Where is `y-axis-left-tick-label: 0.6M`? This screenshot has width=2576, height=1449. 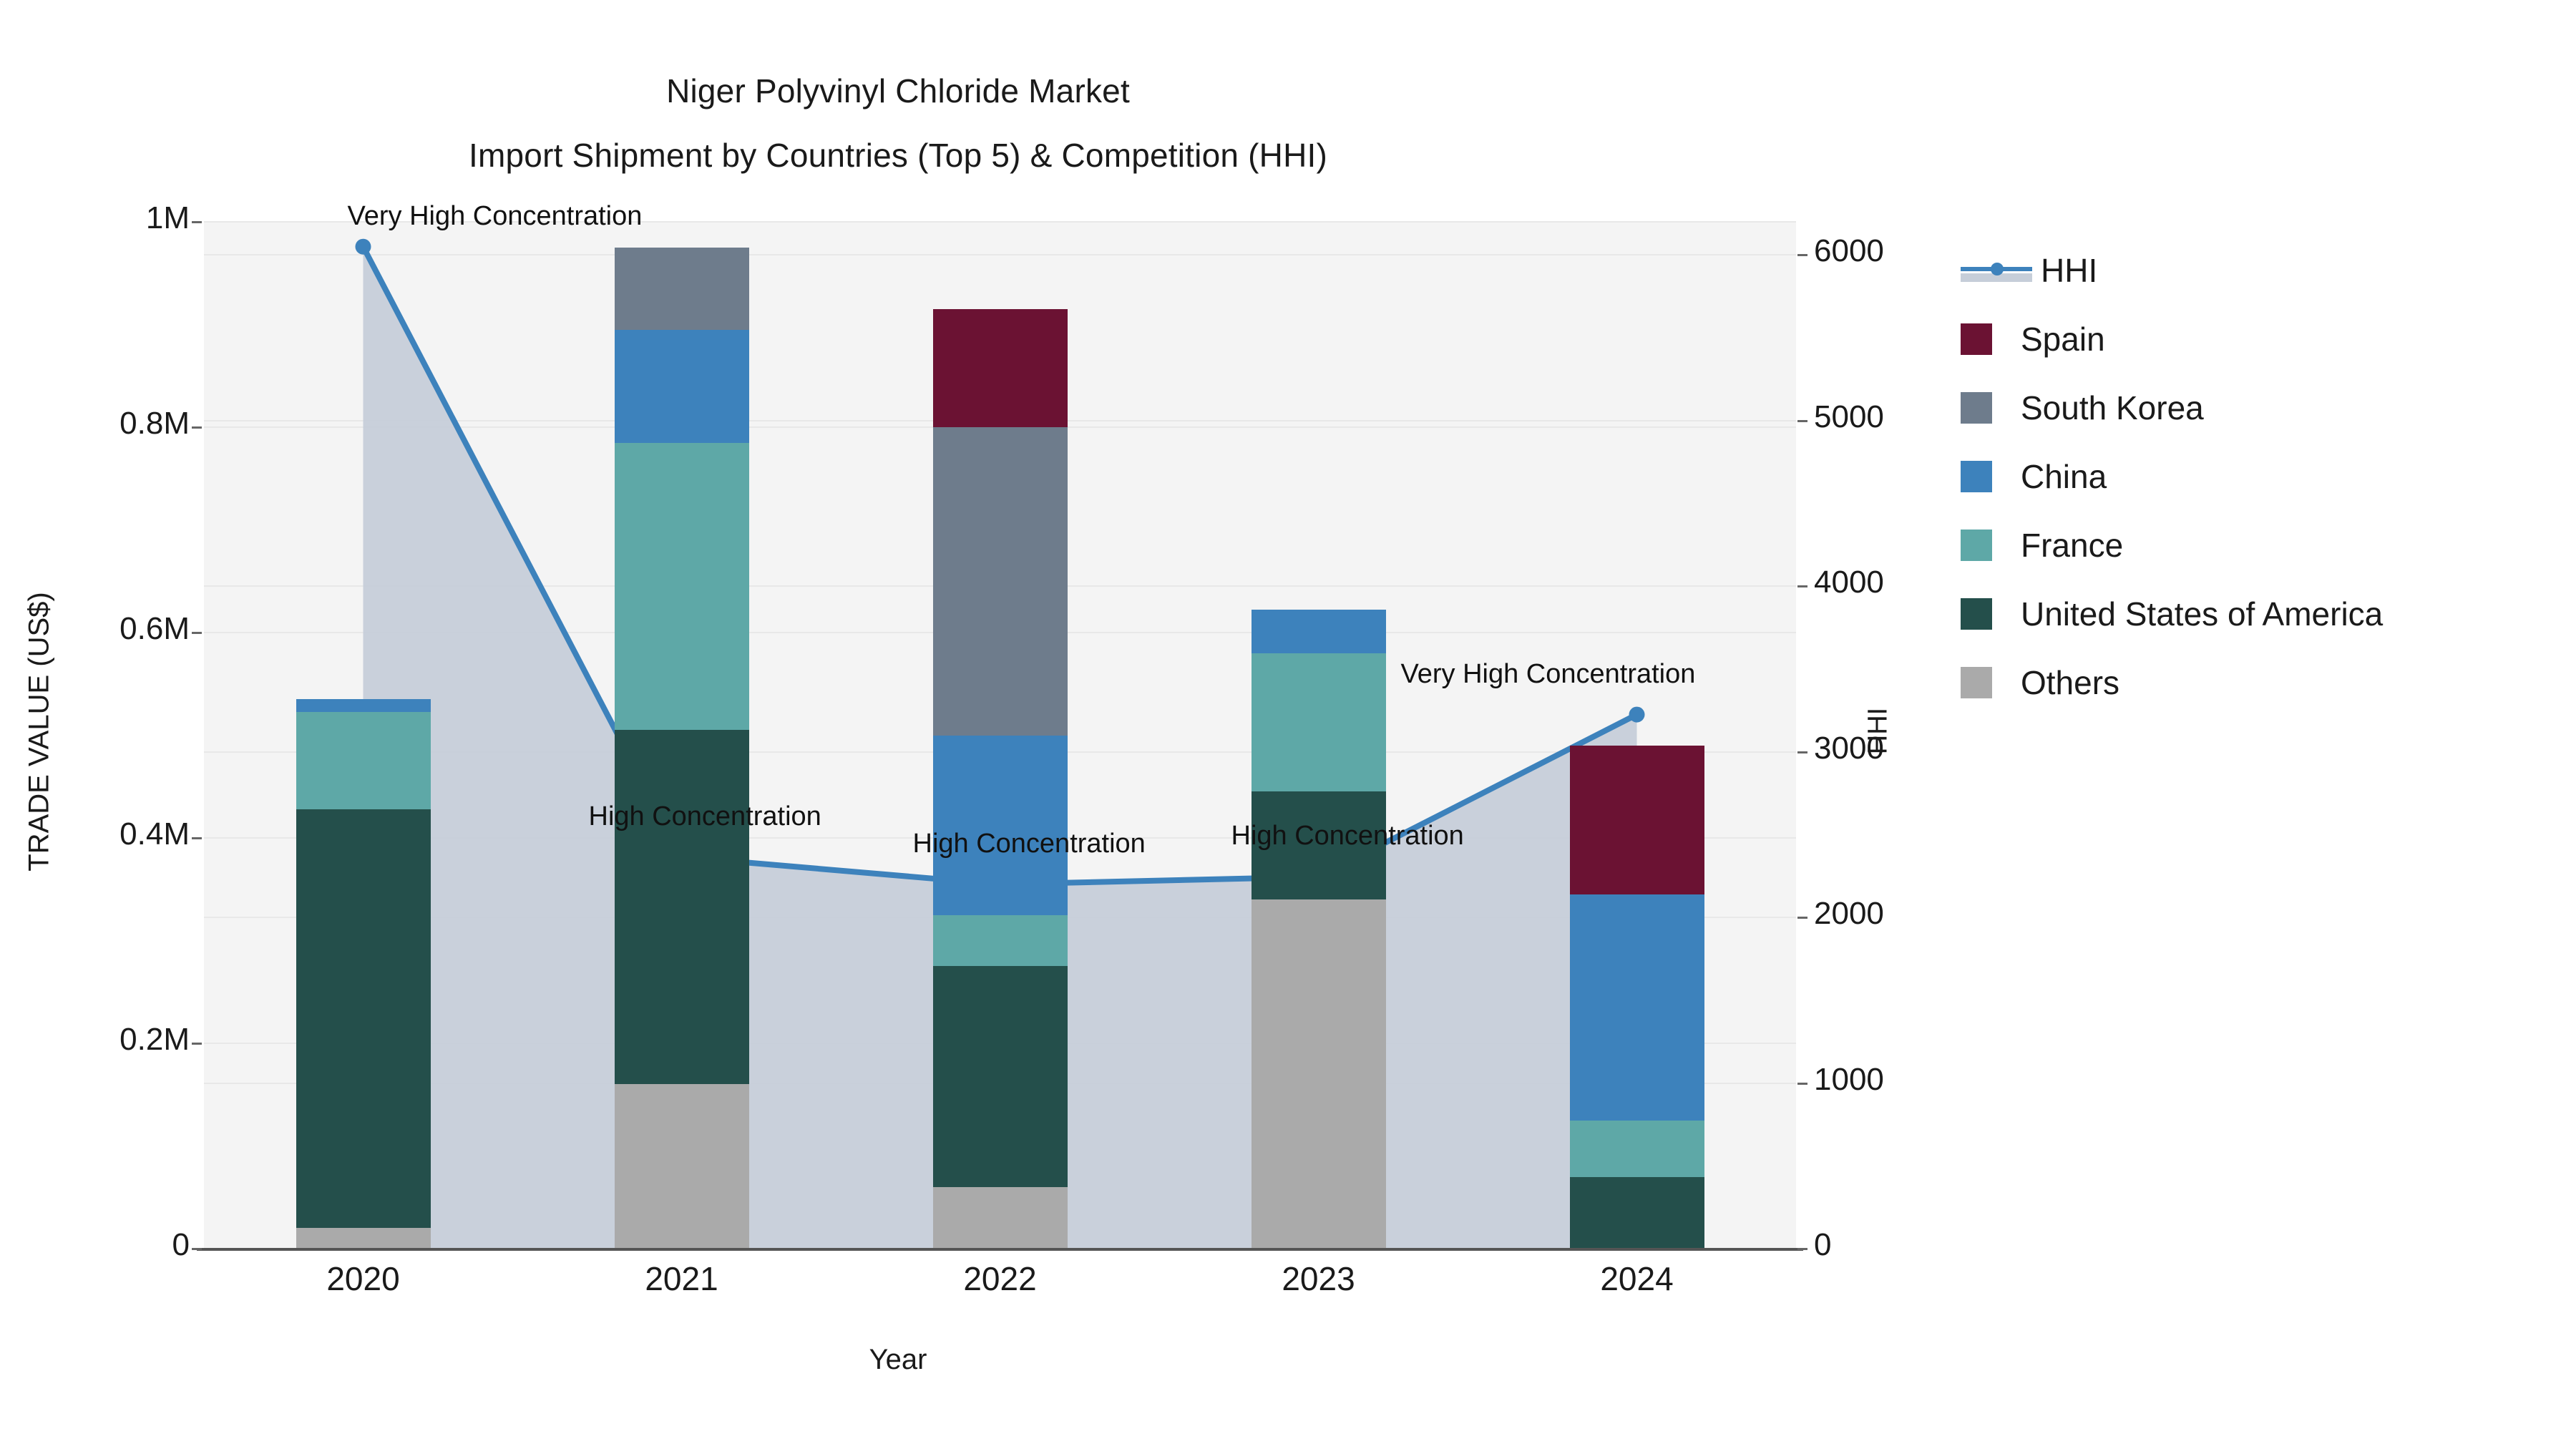 y-axis-left-tick-label: 0.6M is located at coordinates (154, 628).